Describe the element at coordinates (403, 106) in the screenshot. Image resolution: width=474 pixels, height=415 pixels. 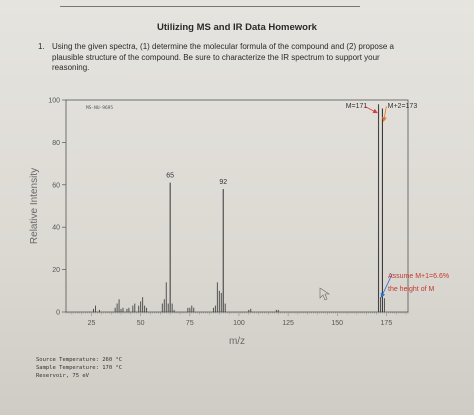
I see `peak-label: M+2=173` at that location.